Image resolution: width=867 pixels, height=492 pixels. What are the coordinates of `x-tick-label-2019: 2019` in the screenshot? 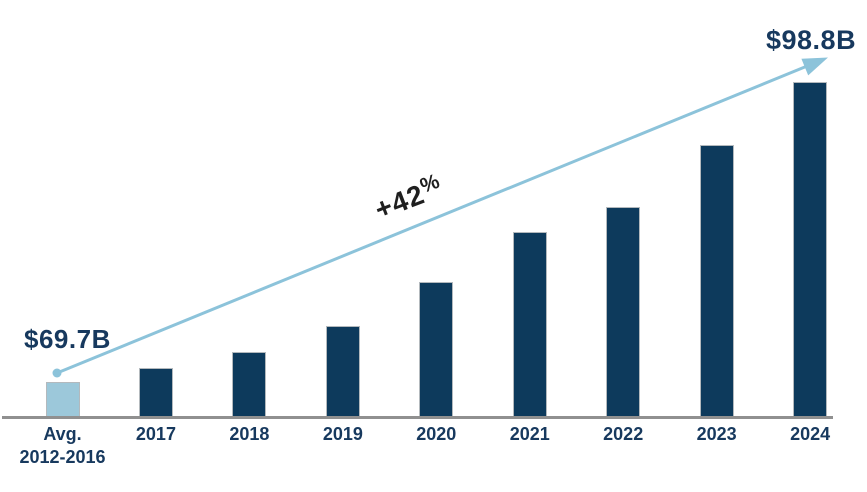 It's located at (342, 434).